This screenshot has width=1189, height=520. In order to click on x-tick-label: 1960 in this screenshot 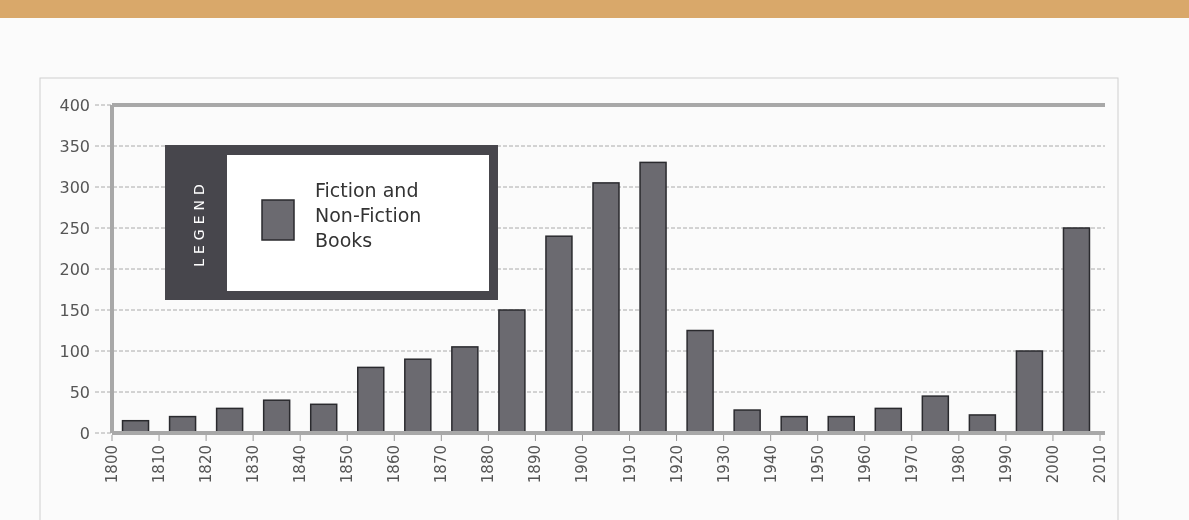, I will do `click(864, 464)`.